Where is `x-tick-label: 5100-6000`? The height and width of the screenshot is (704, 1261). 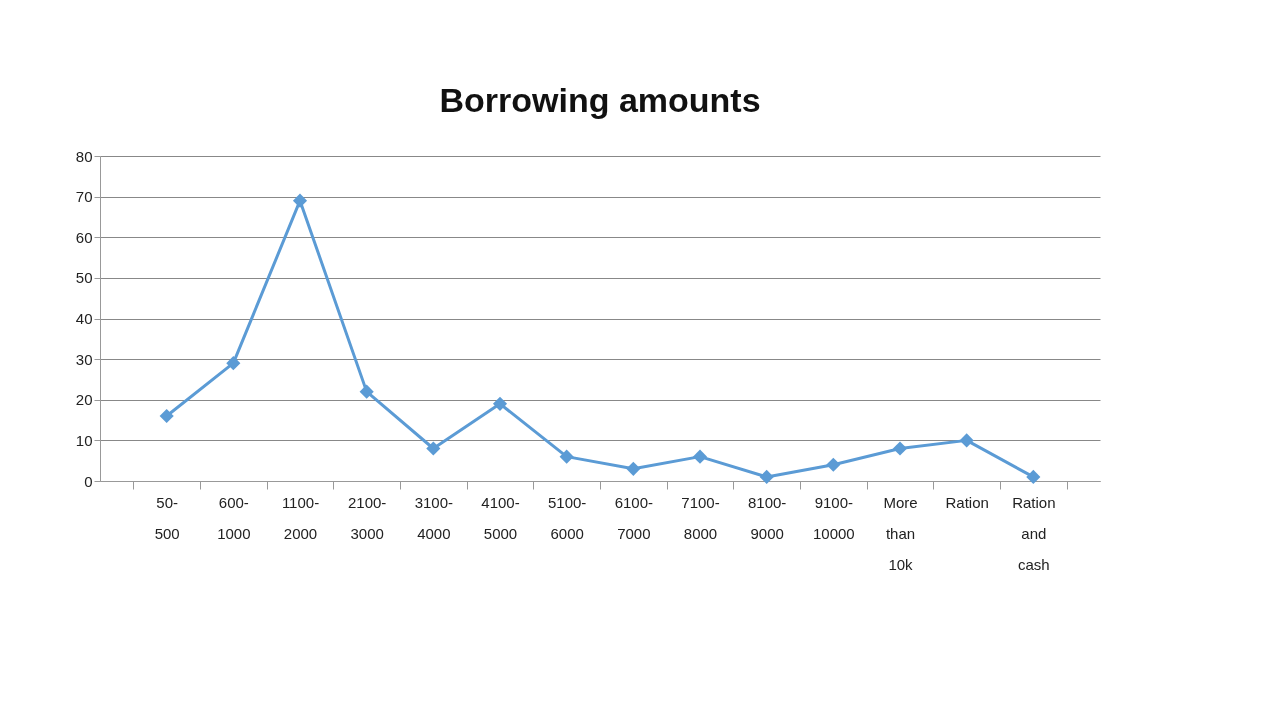
x-tick-label: 5100-6000 is located at coordinates (567, 517).